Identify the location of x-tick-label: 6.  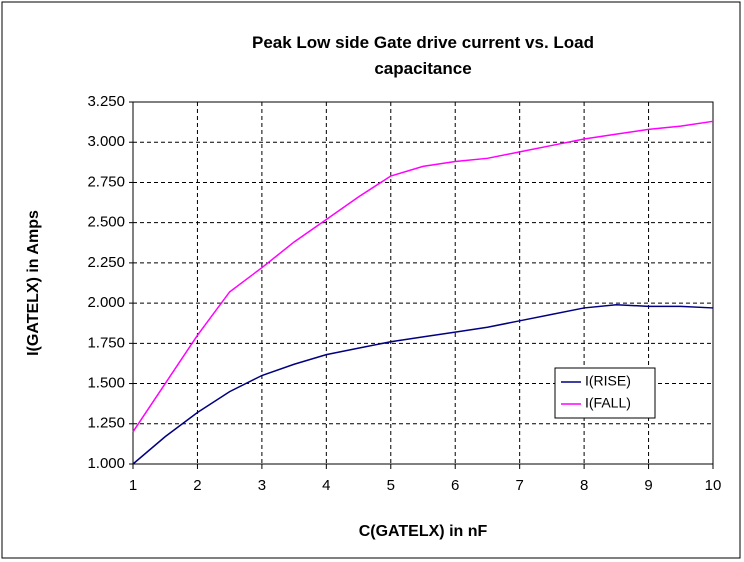
(455, 485).